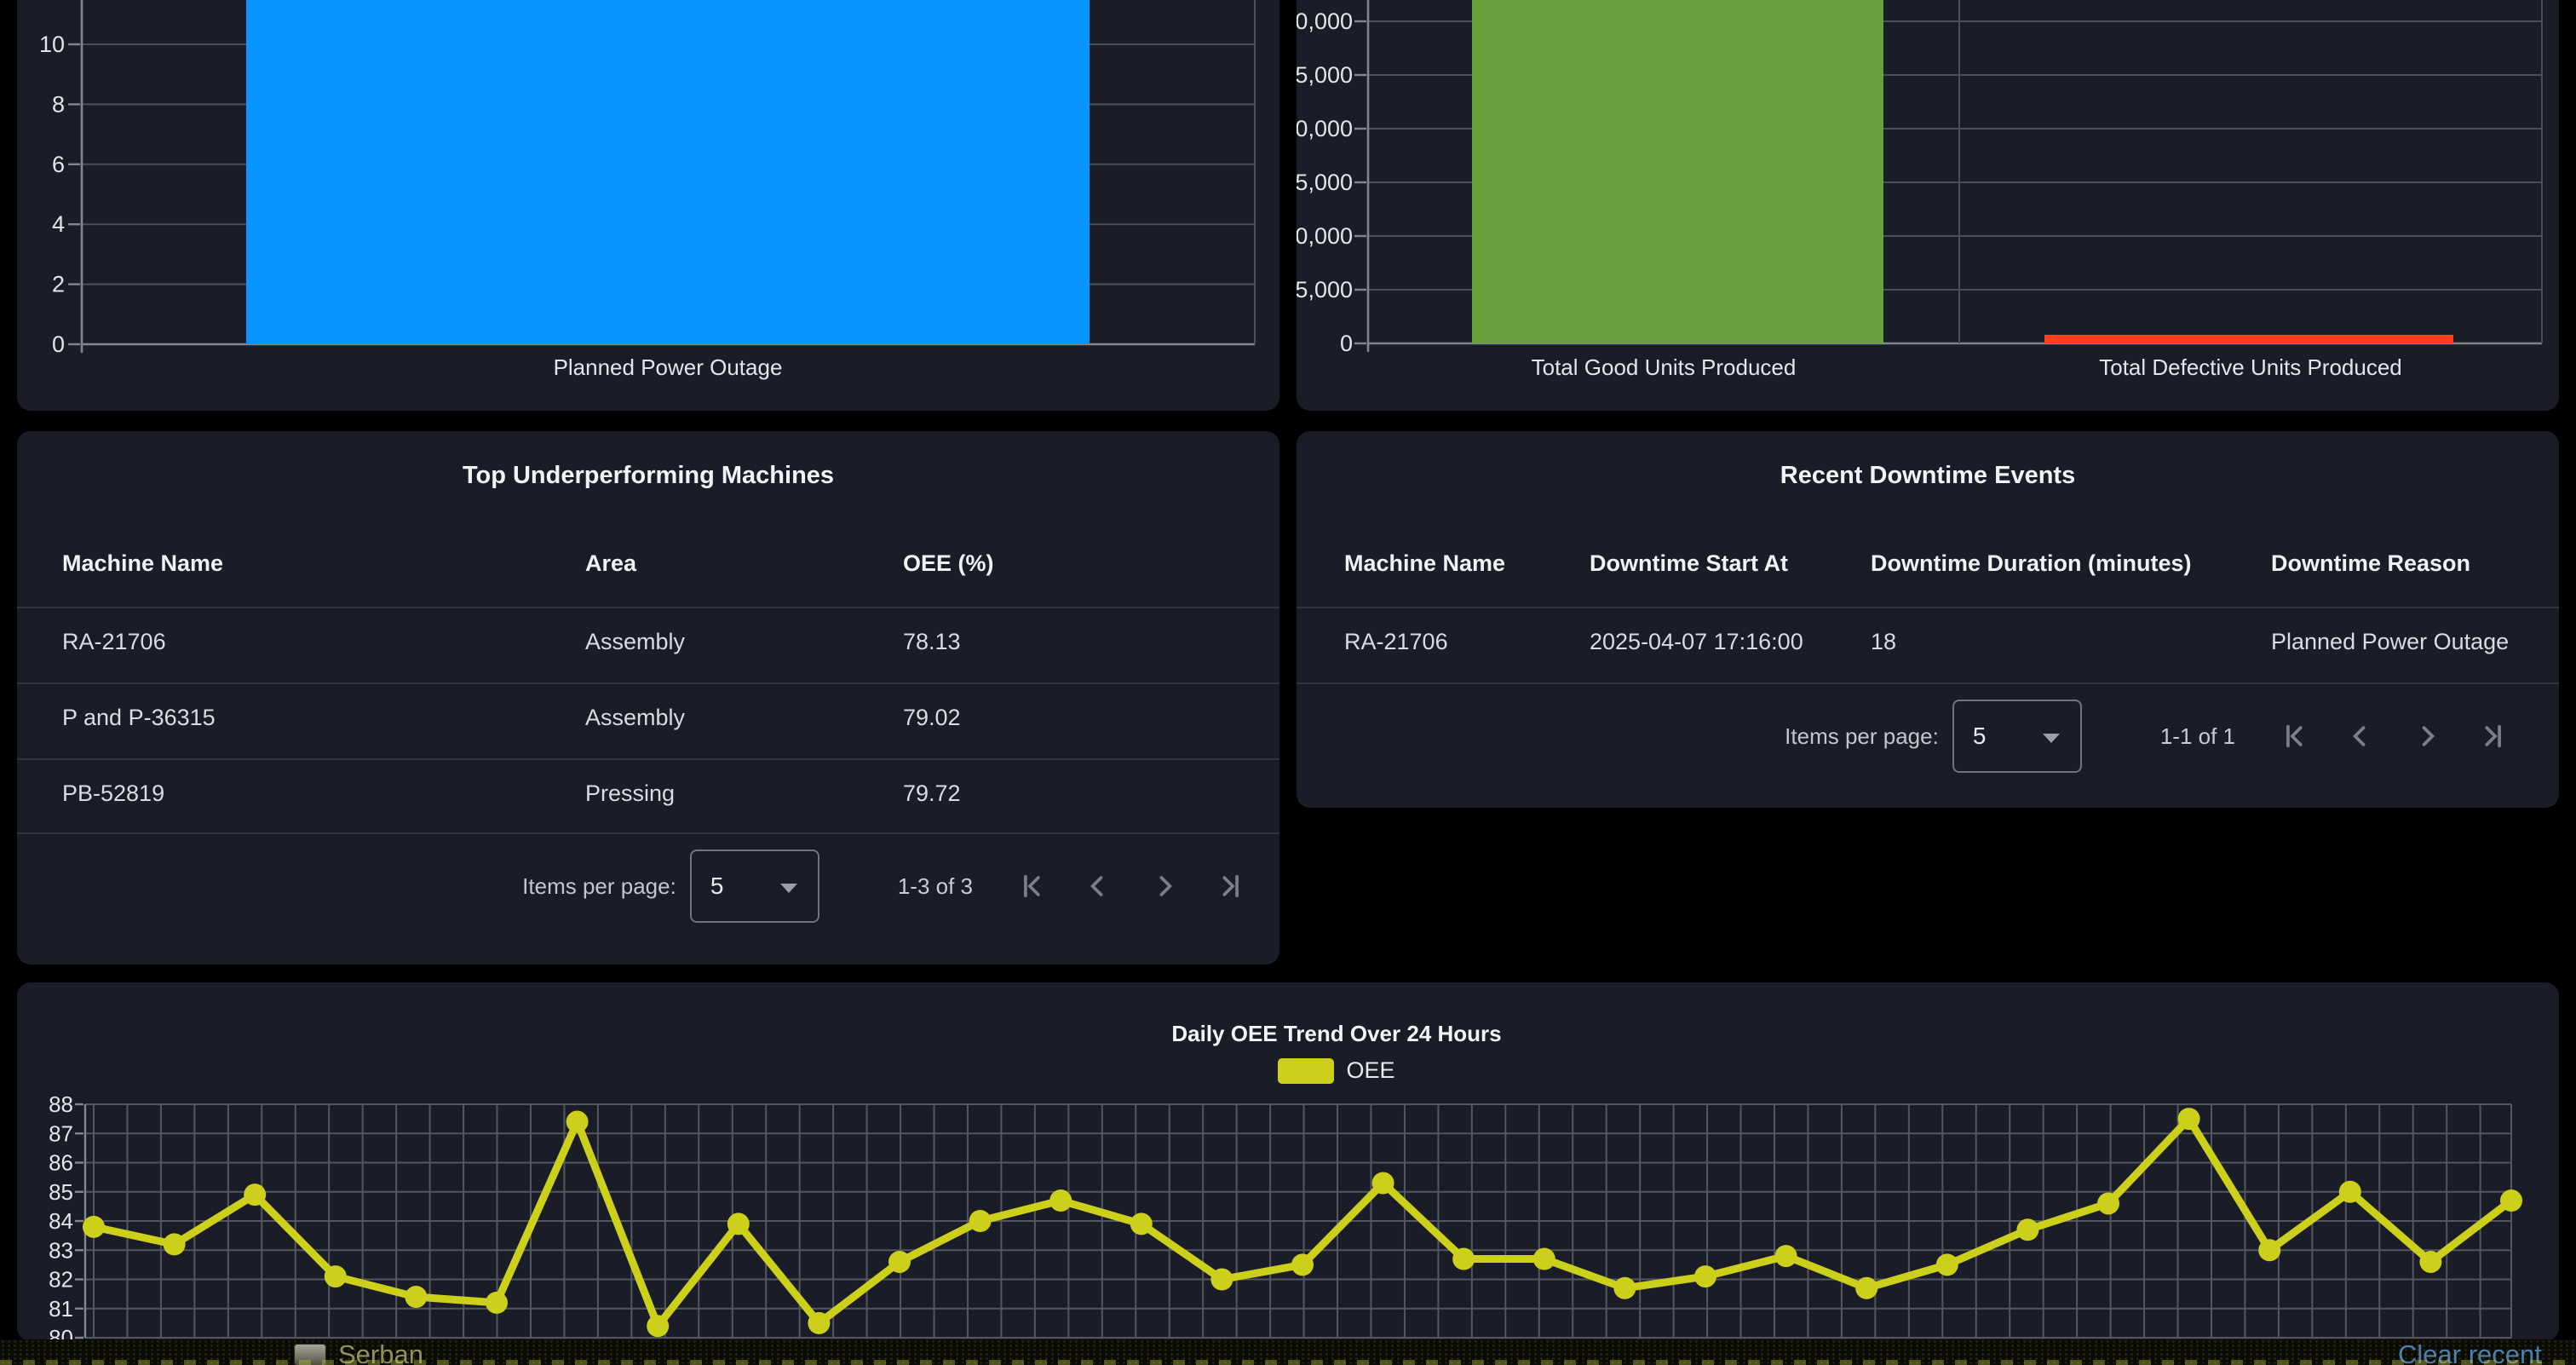  I want to click on background-window-strip: Serban Clear recent, so click(1288, 1352).